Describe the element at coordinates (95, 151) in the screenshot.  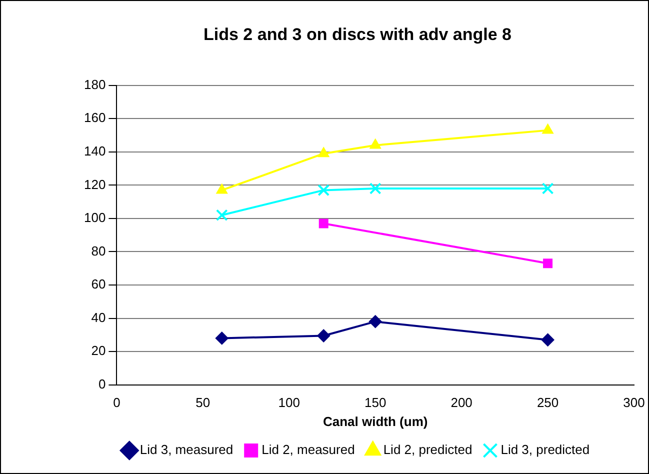
I see `y-tick-label: 140` at that location.